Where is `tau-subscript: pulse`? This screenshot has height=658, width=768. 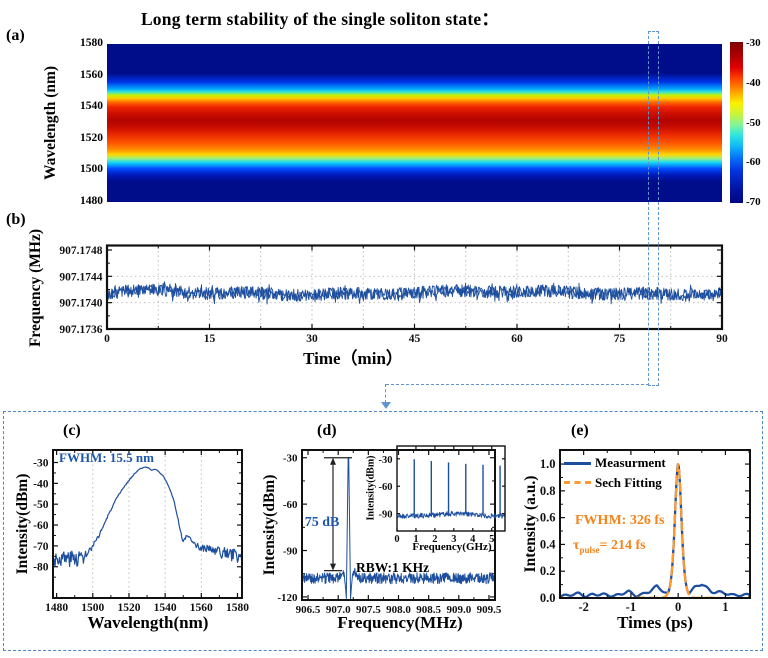 tau-subscript: pulse is located at coordinates (589, 549).